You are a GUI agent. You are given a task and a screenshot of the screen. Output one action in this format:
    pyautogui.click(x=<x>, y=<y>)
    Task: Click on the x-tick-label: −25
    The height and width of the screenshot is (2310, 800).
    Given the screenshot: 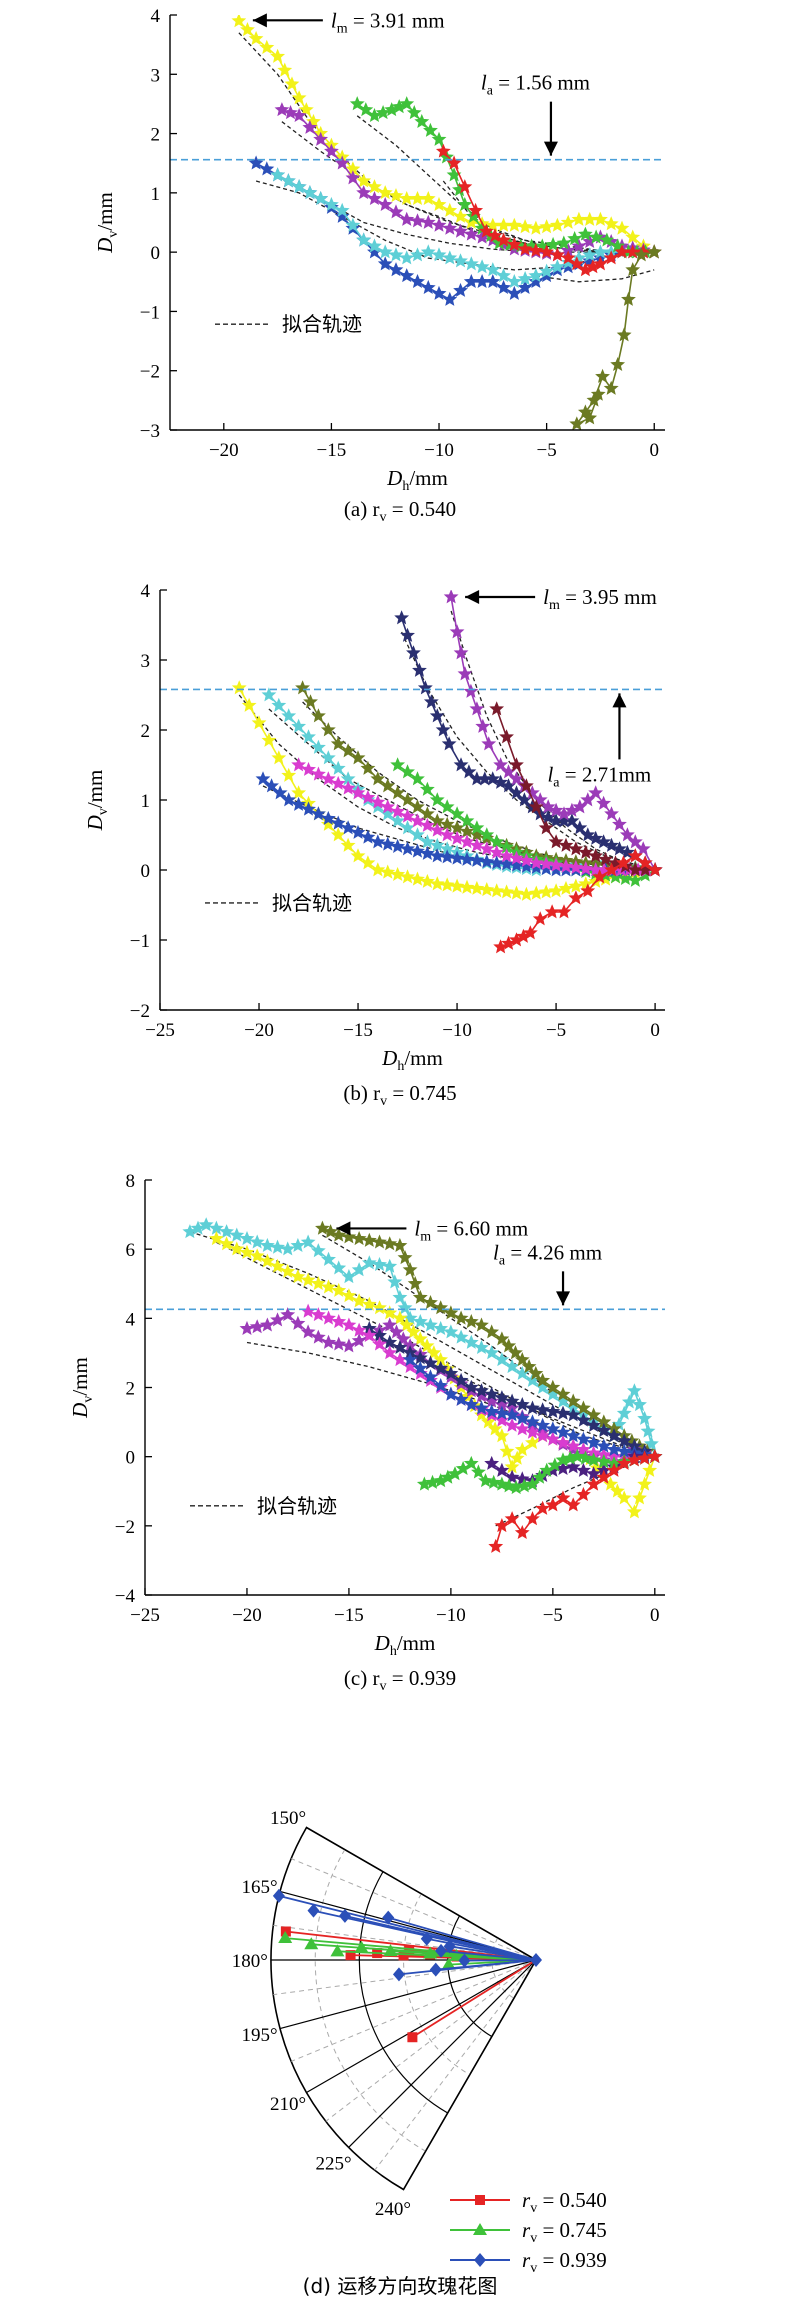 What is the action you would take?
    pyautogui.click(x=145, y=1615)
    